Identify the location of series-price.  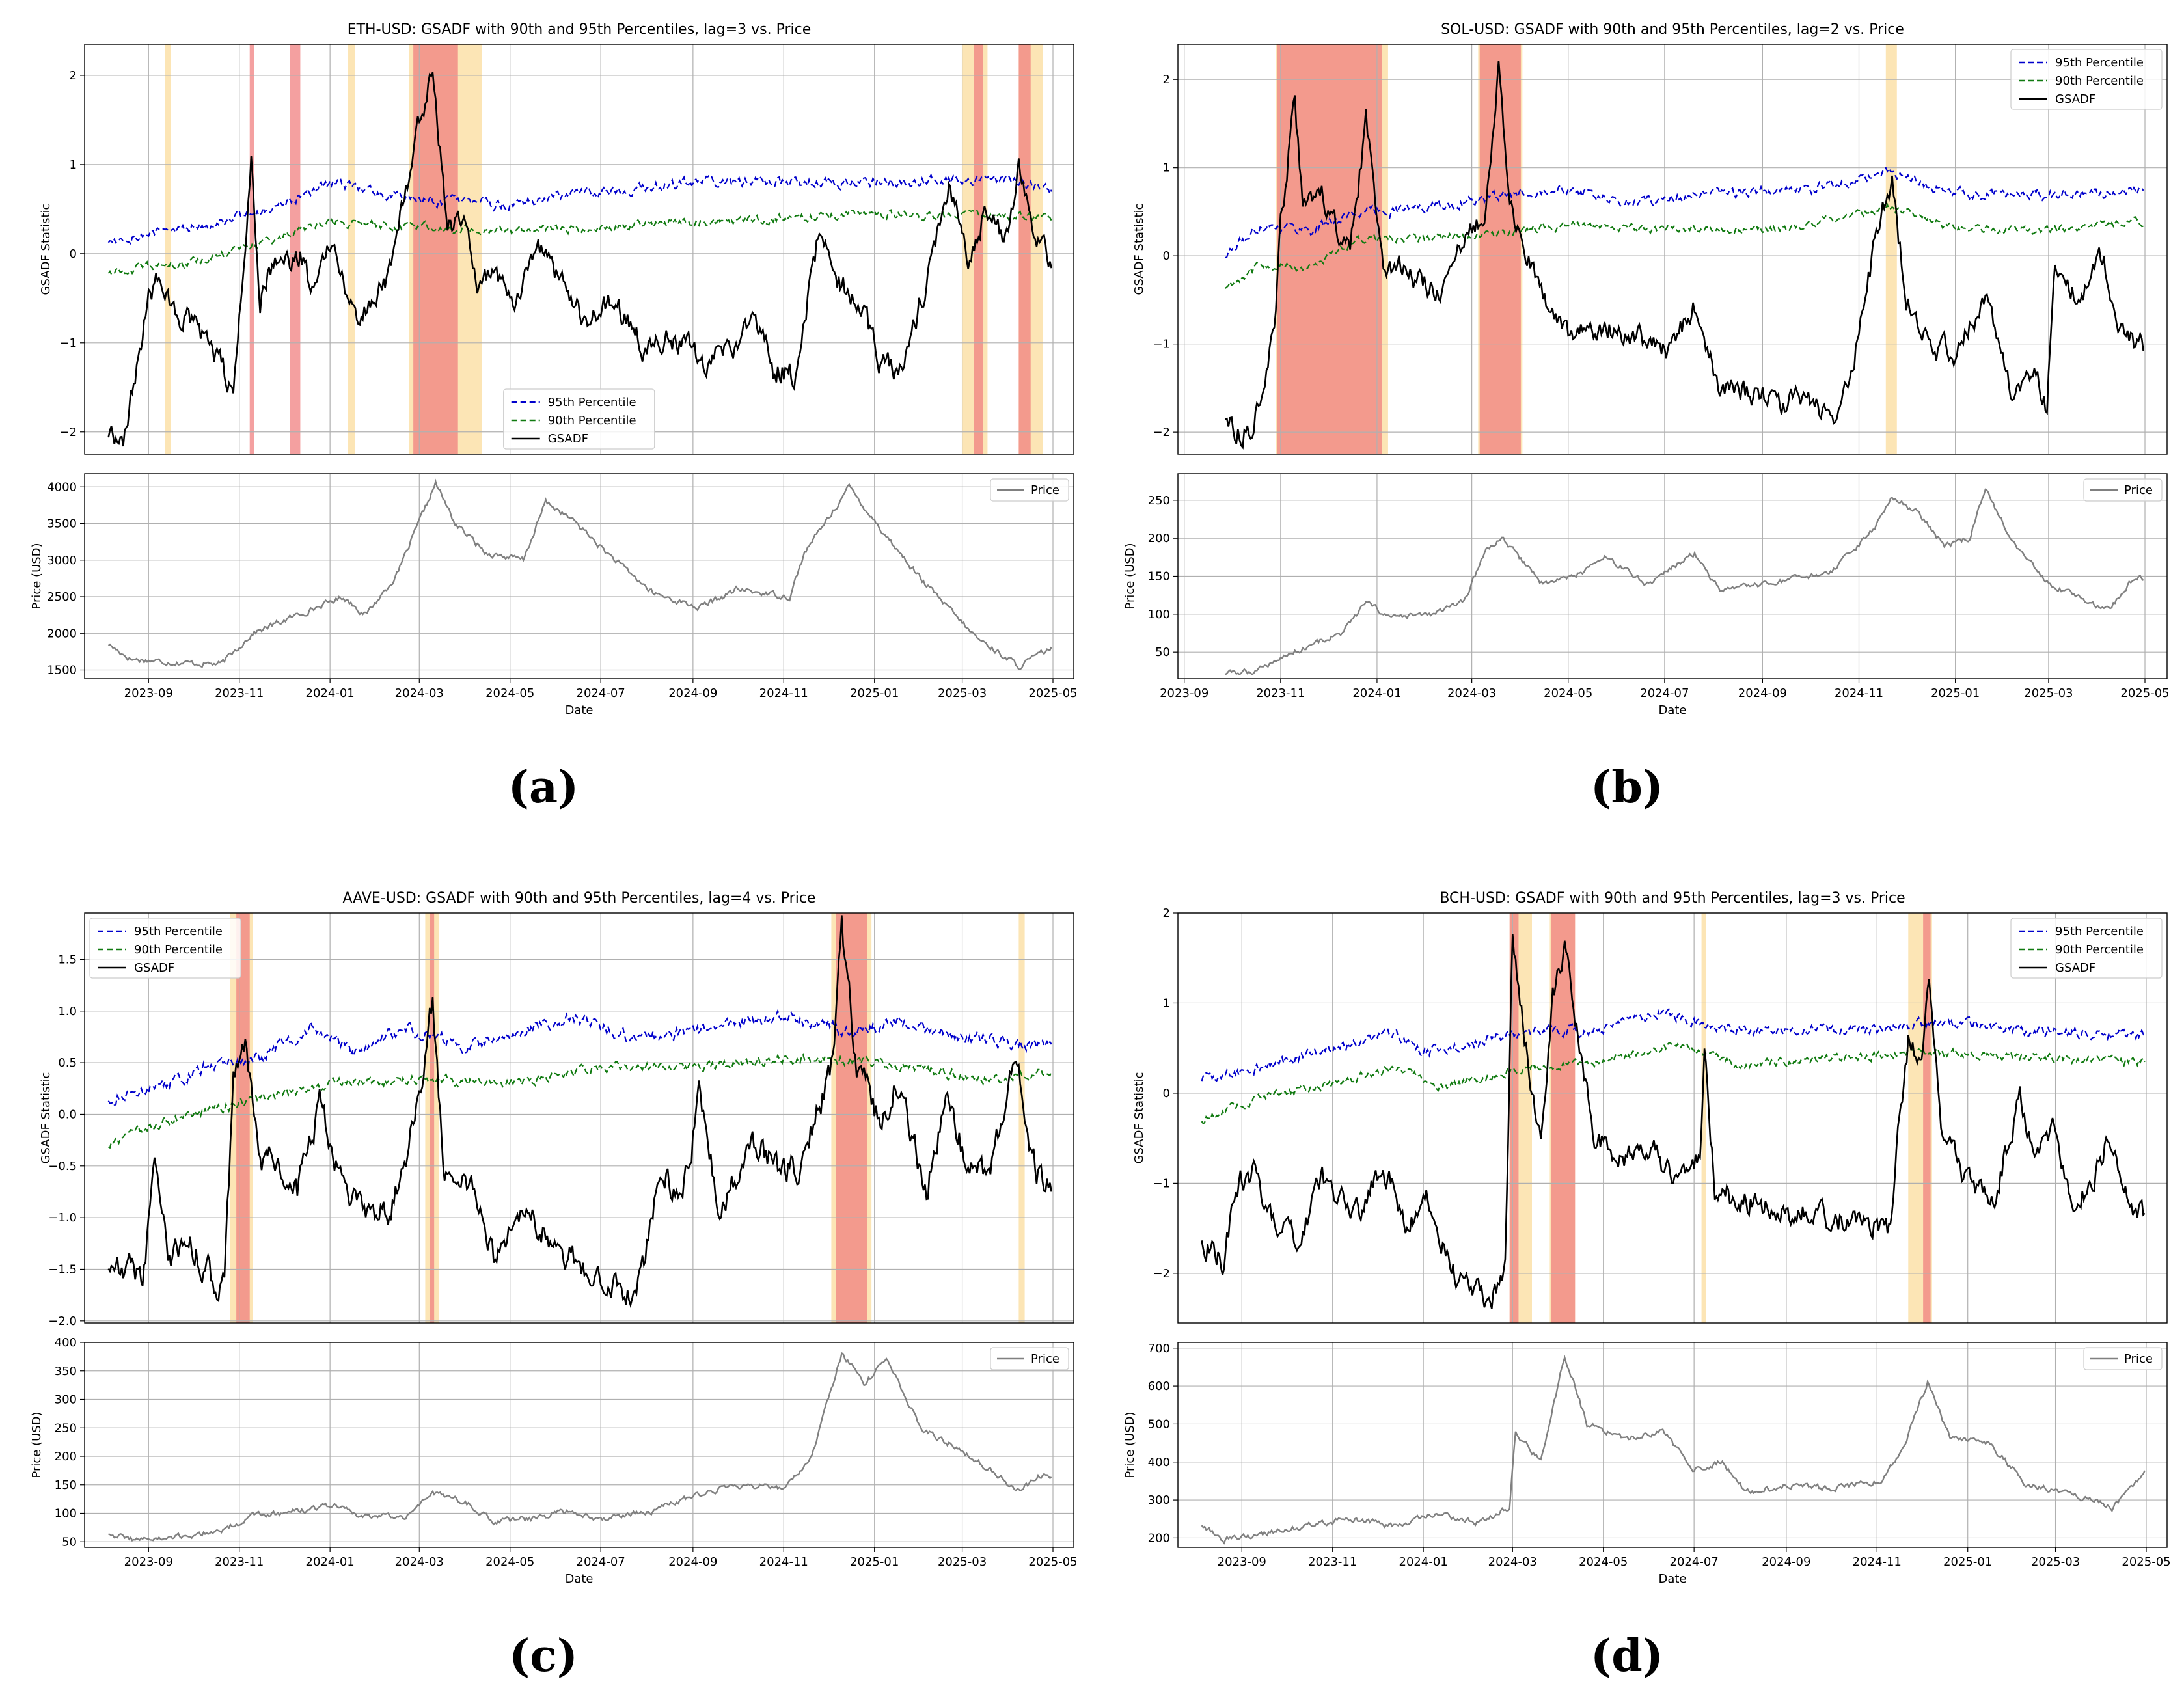
(1674, 1449).